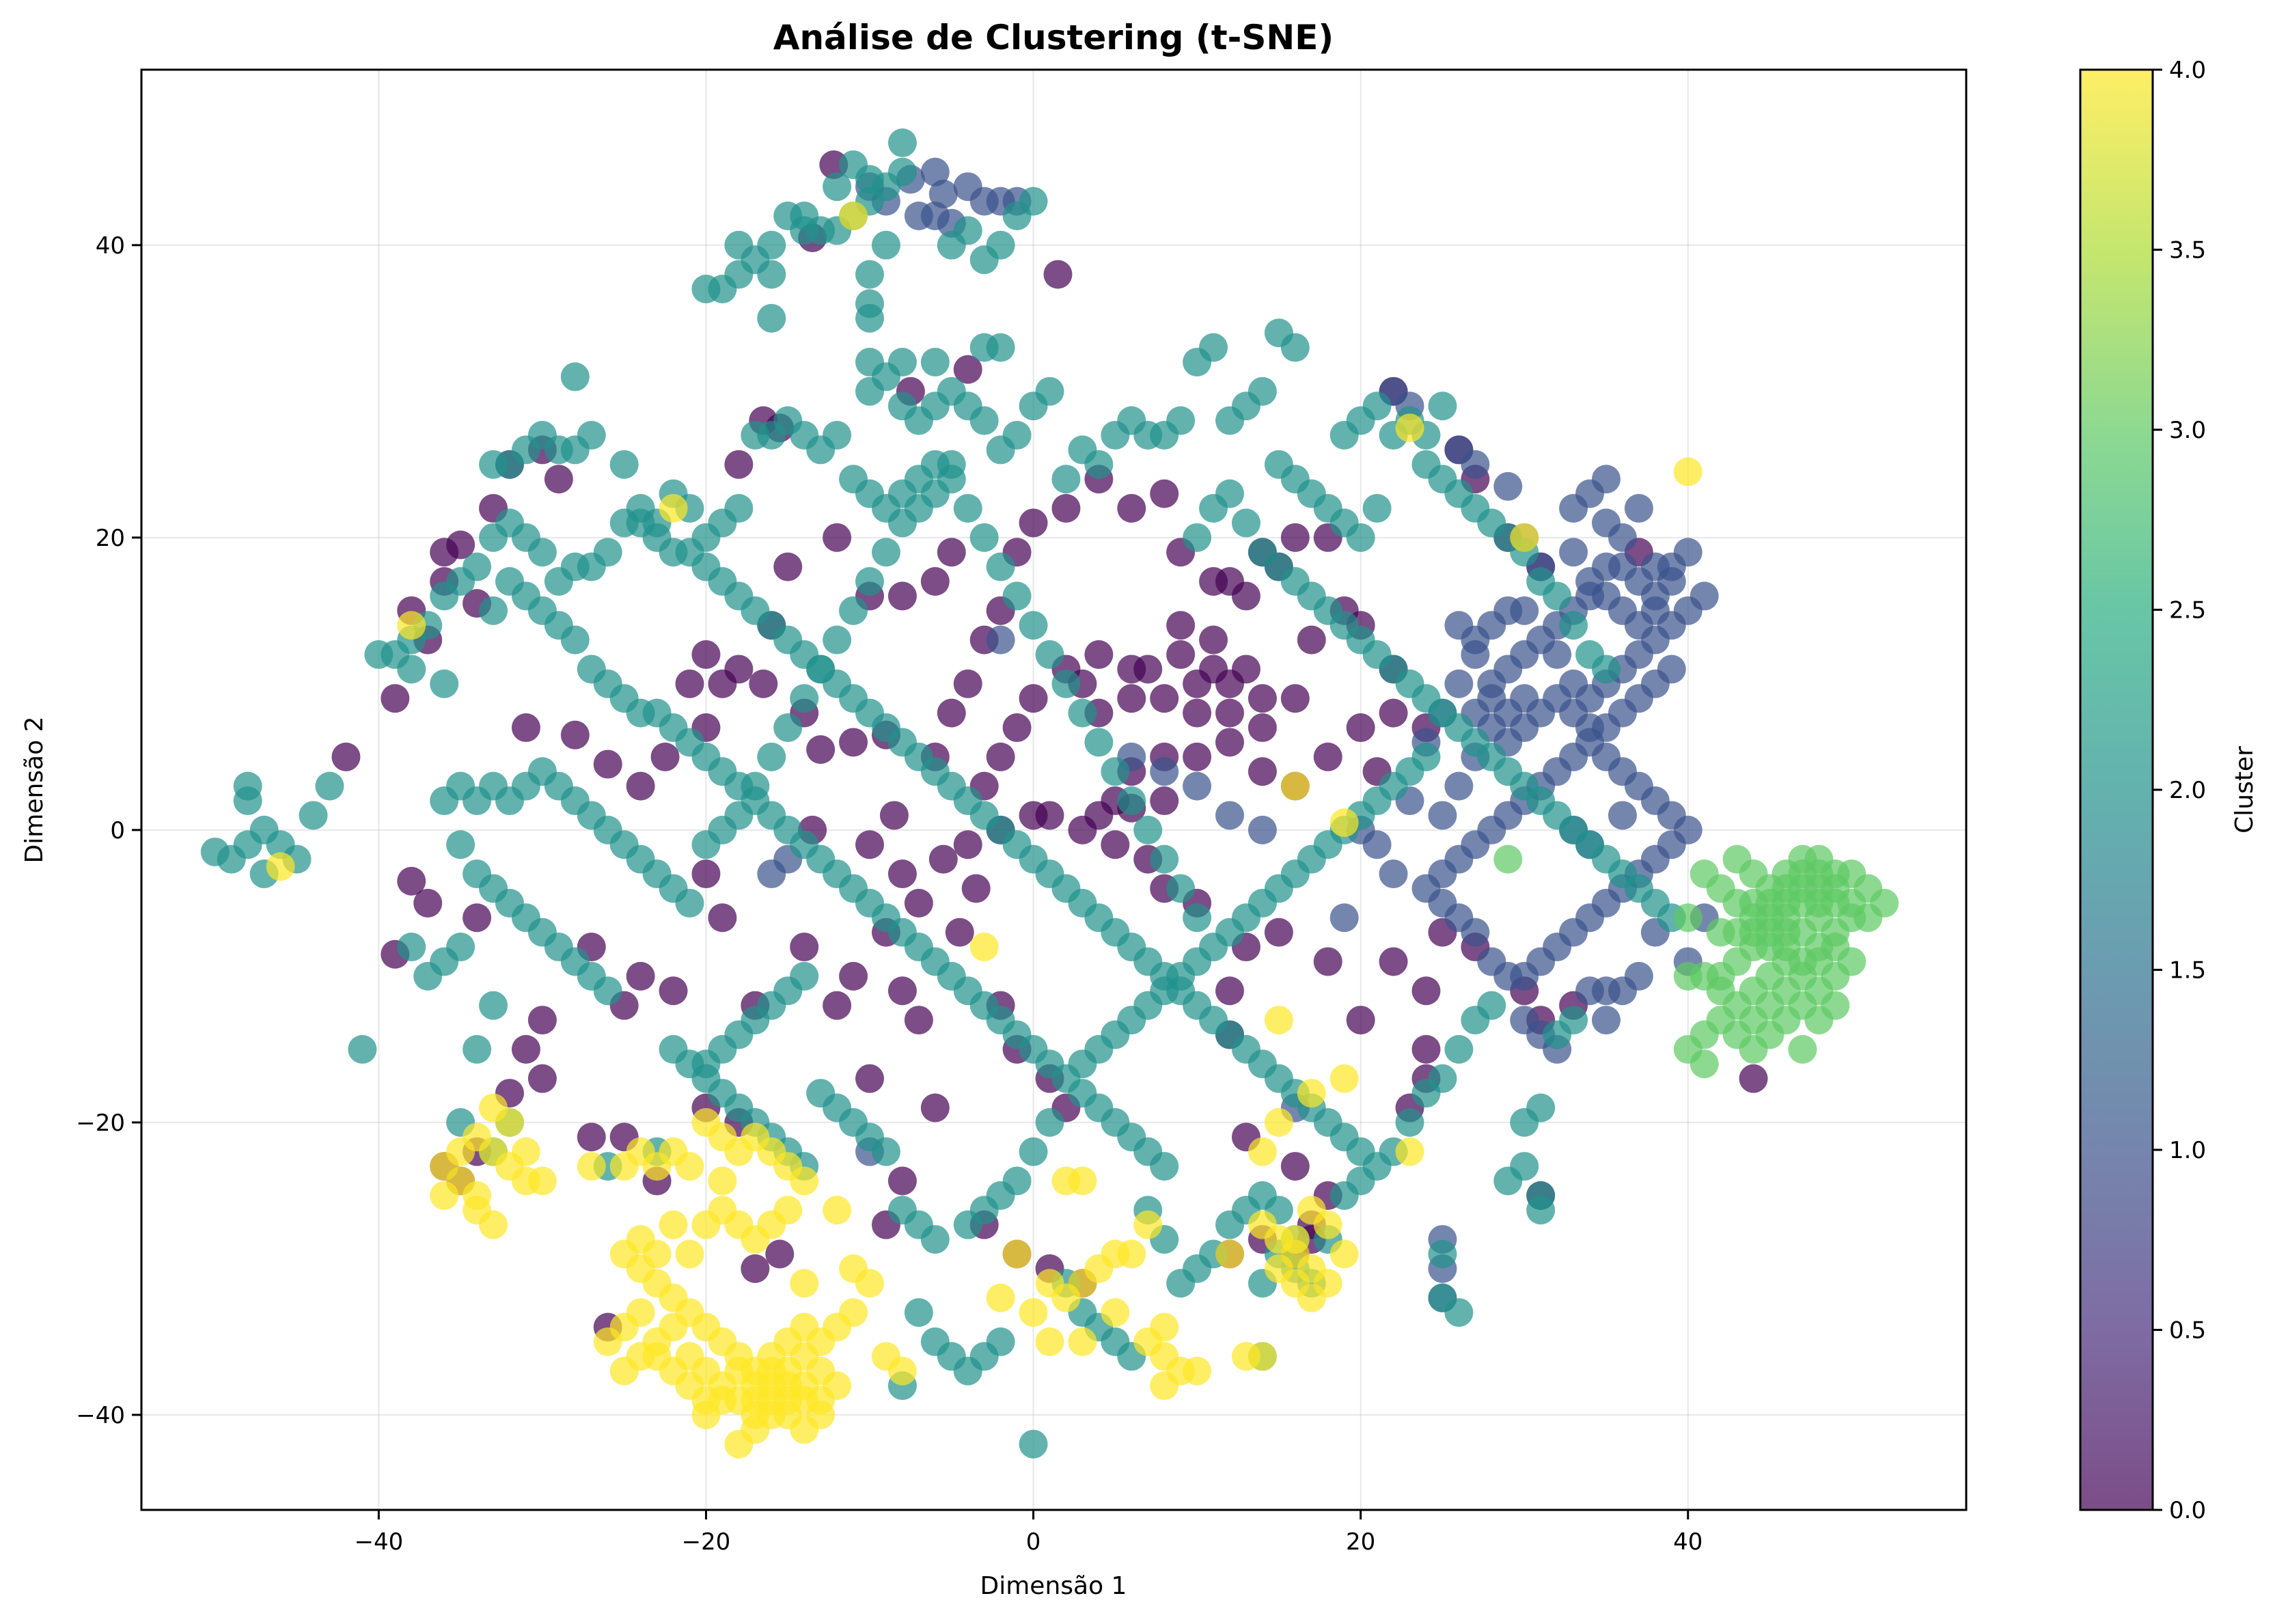 This screenshot has height=1624, width=2275. What do you see at coordinates (100, 1415) in the screenshot?
I see `y-tick-label: −40` at bounding box center [100, 1415].